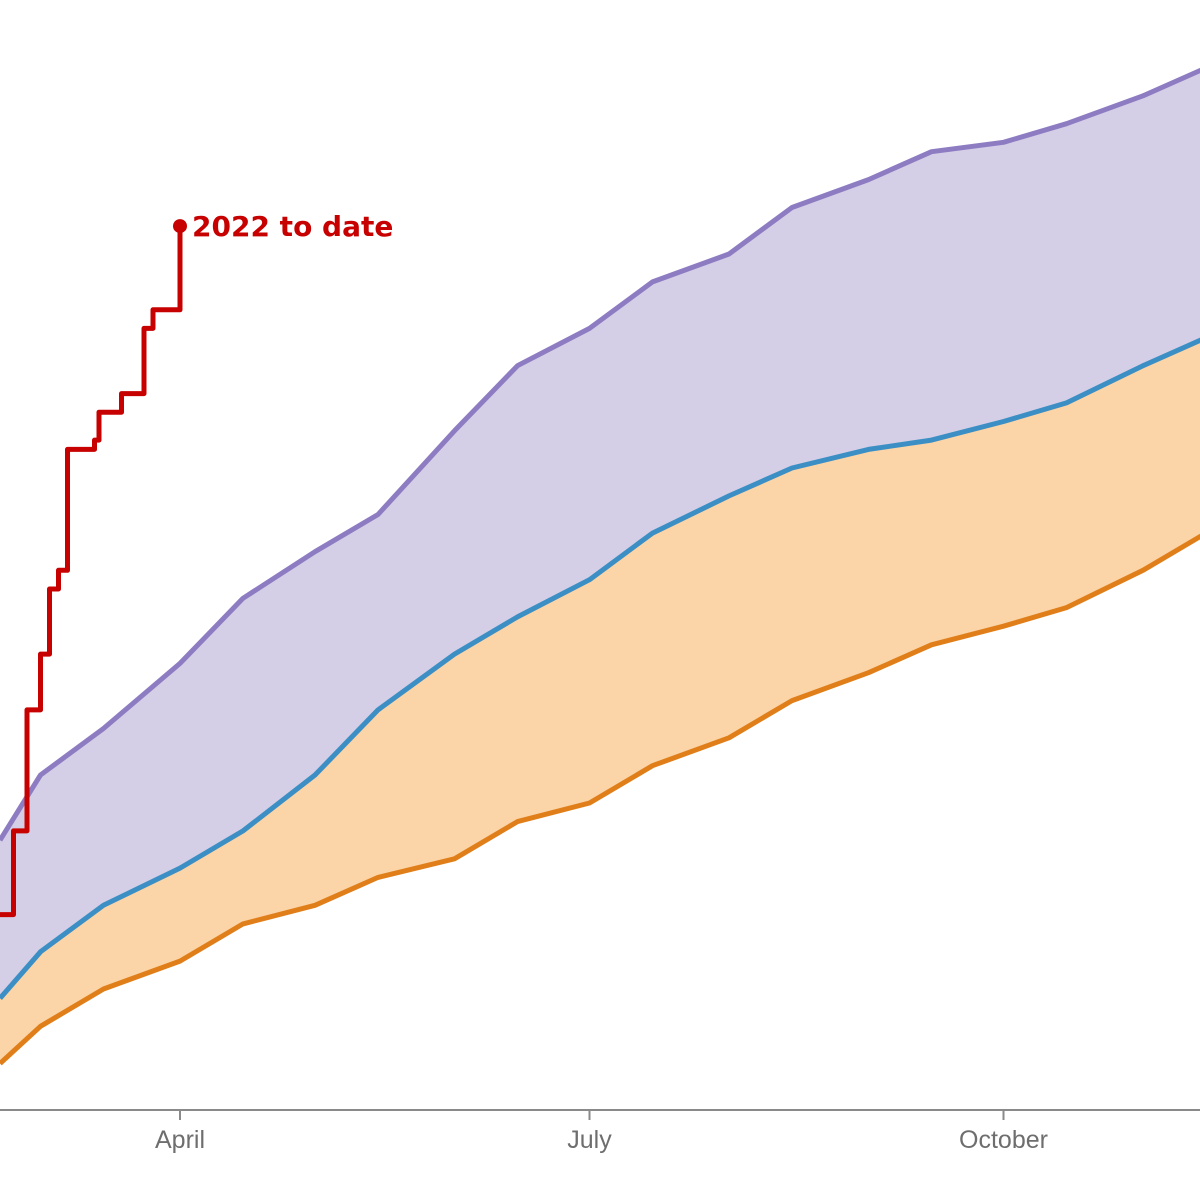 This screenshot has height=1200, width=1200. Describe the element at coordinates (1003, 1140) in the screenshot. I see `x-tick-label: October` at that location.